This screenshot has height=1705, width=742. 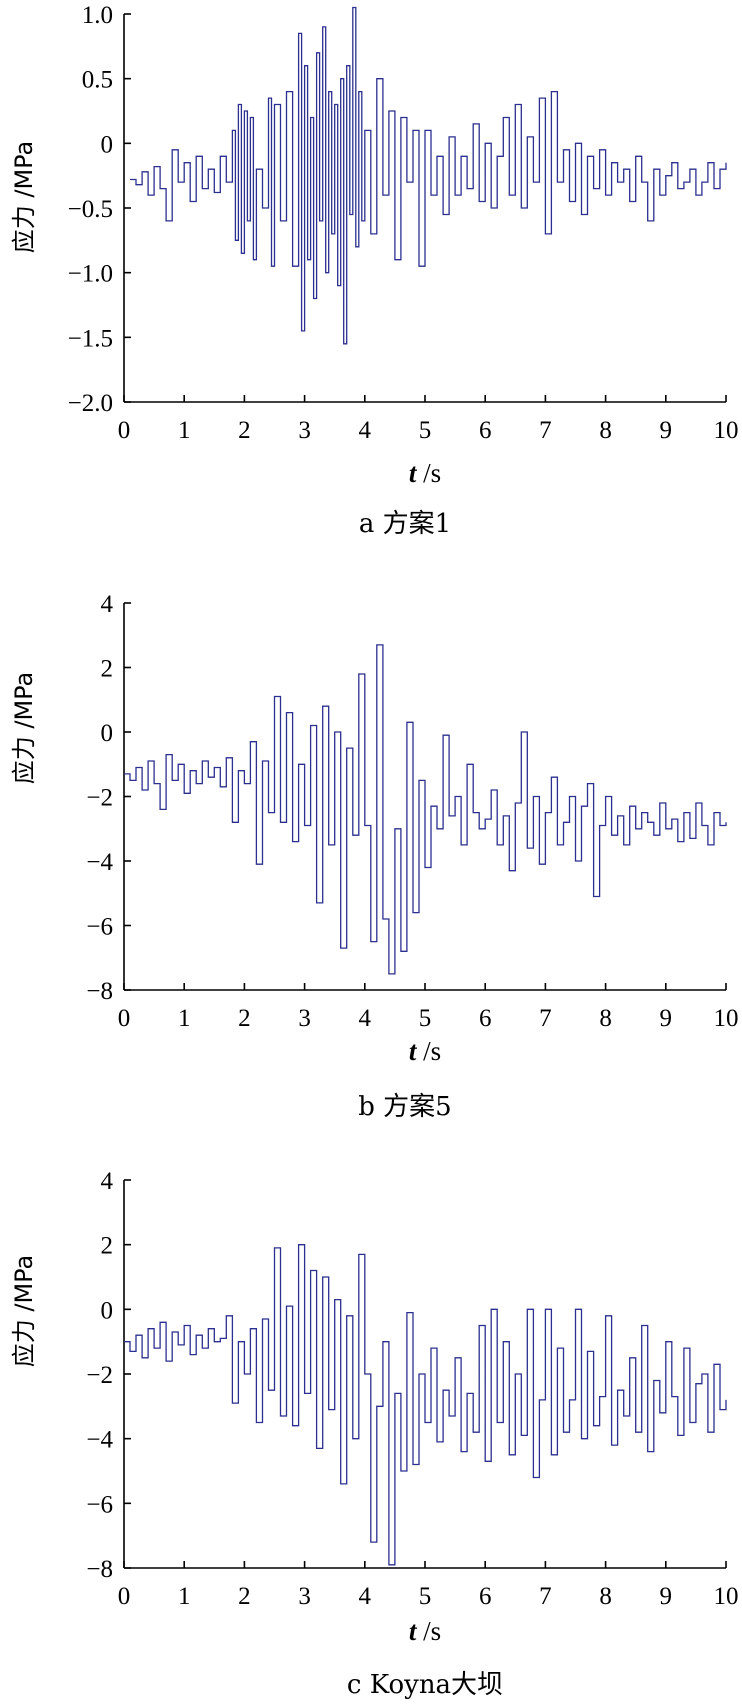 What do you see at coordinates (405, 524) in the screenshot?
I see `panel-caption: a 方案1` at bounding box center [405, 524].